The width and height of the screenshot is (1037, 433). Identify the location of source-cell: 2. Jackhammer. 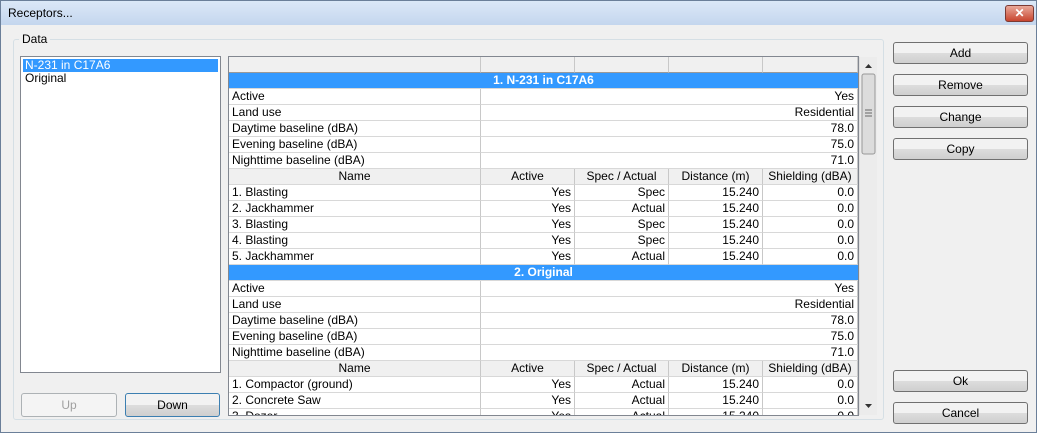
(355, 209).